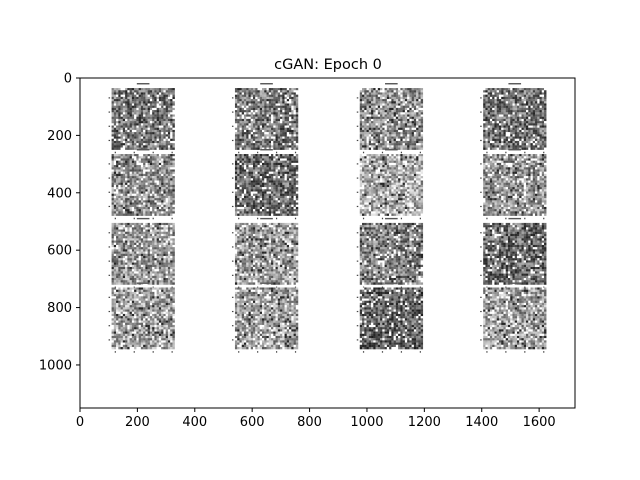 The image size is (640, 480). Describe the element at coordinates (252, 422) in the screenshot. I see `x-tick-label: 600` at that location.